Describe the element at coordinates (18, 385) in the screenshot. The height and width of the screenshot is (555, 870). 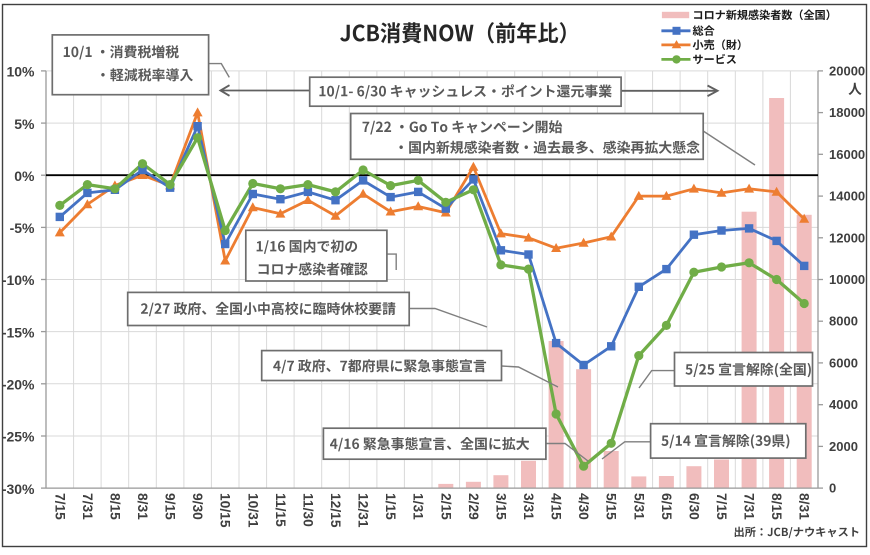
I see `svg-text: -20%` at that location.